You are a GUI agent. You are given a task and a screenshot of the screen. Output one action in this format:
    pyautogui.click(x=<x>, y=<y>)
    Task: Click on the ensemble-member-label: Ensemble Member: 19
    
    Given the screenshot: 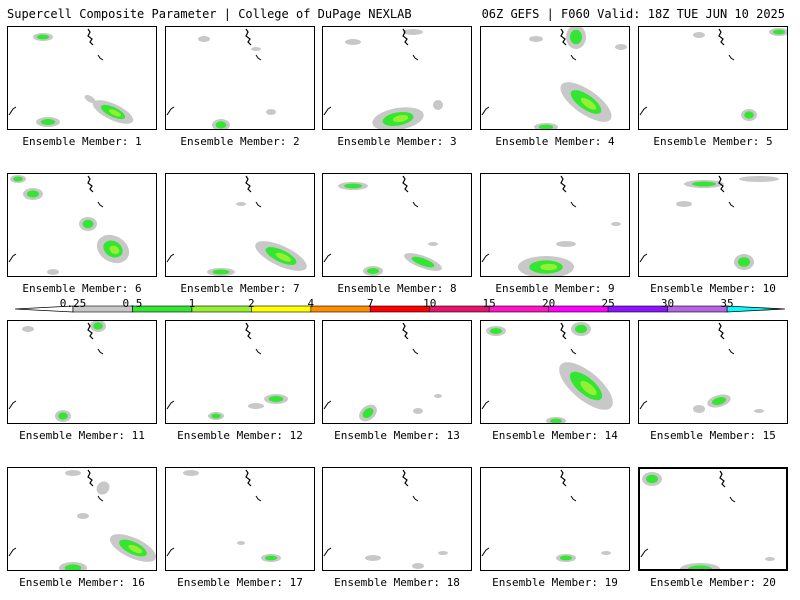 What is the action you would take?
    pyautogui.click(x=555, y=582)
    